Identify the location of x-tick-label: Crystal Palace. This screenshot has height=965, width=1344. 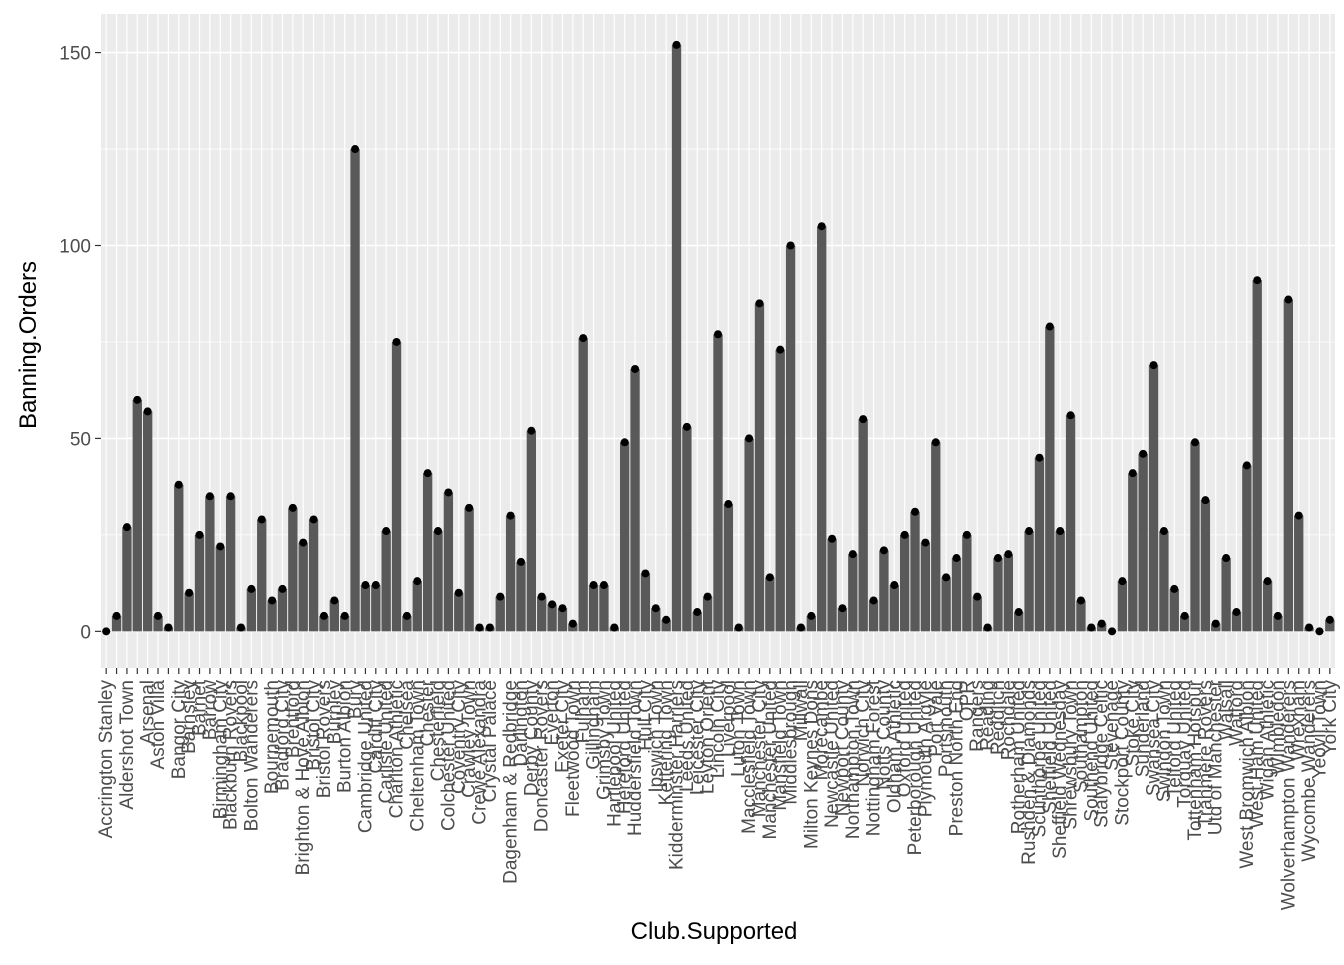
(490, 741).